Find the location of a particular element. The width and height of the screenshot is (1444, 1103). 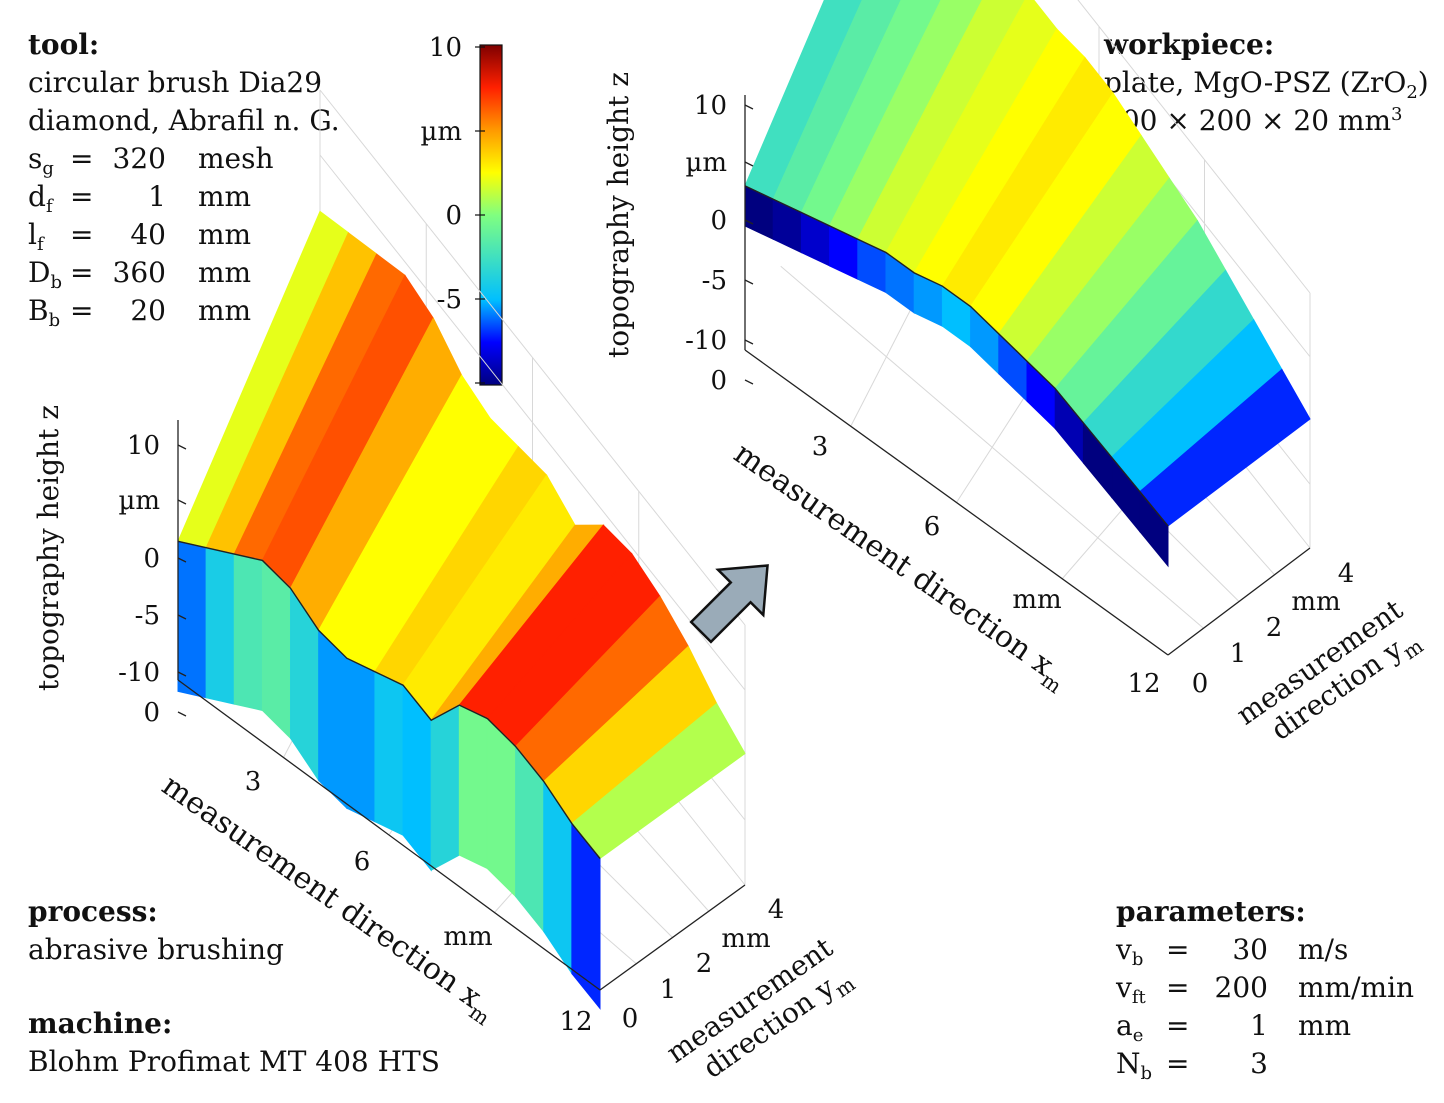

colorbar-tick-label: 10 is located at coordinates (445, 48).